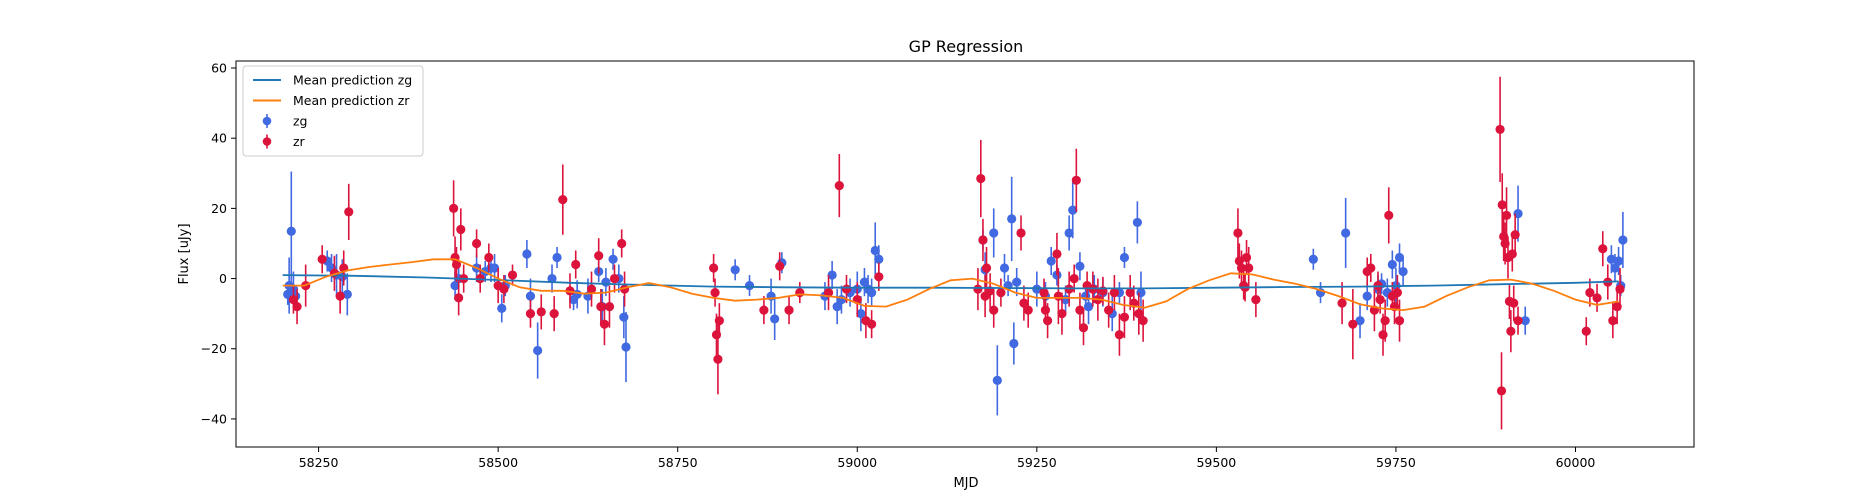  What do you see at coordinates (223, 278) in the screenshot?
I see `y-tick-label: 0` at bounding box center [223, 278].